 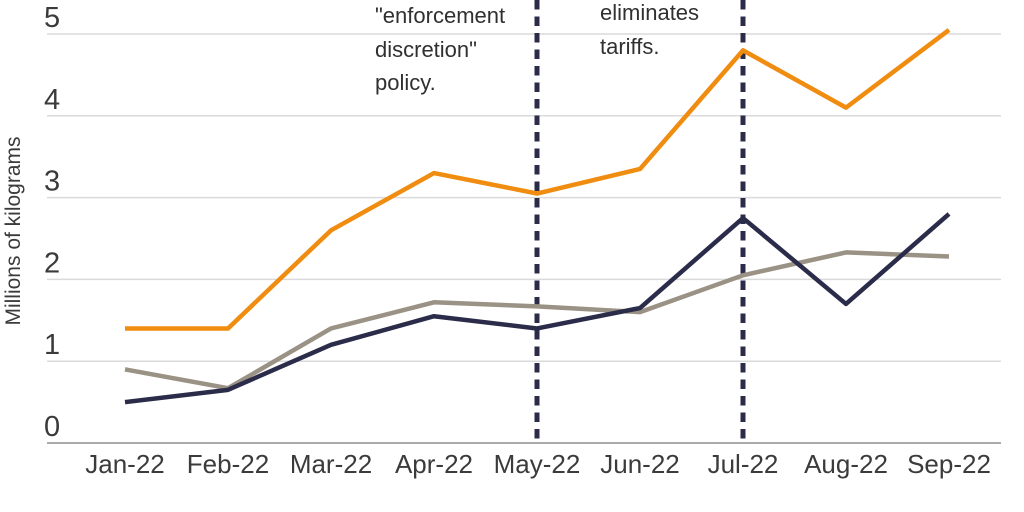 What do you see at coordinates (949, 464) in the screenshot?
I see `x-tick-label: Sep-22` at bounding box center [949, 464].